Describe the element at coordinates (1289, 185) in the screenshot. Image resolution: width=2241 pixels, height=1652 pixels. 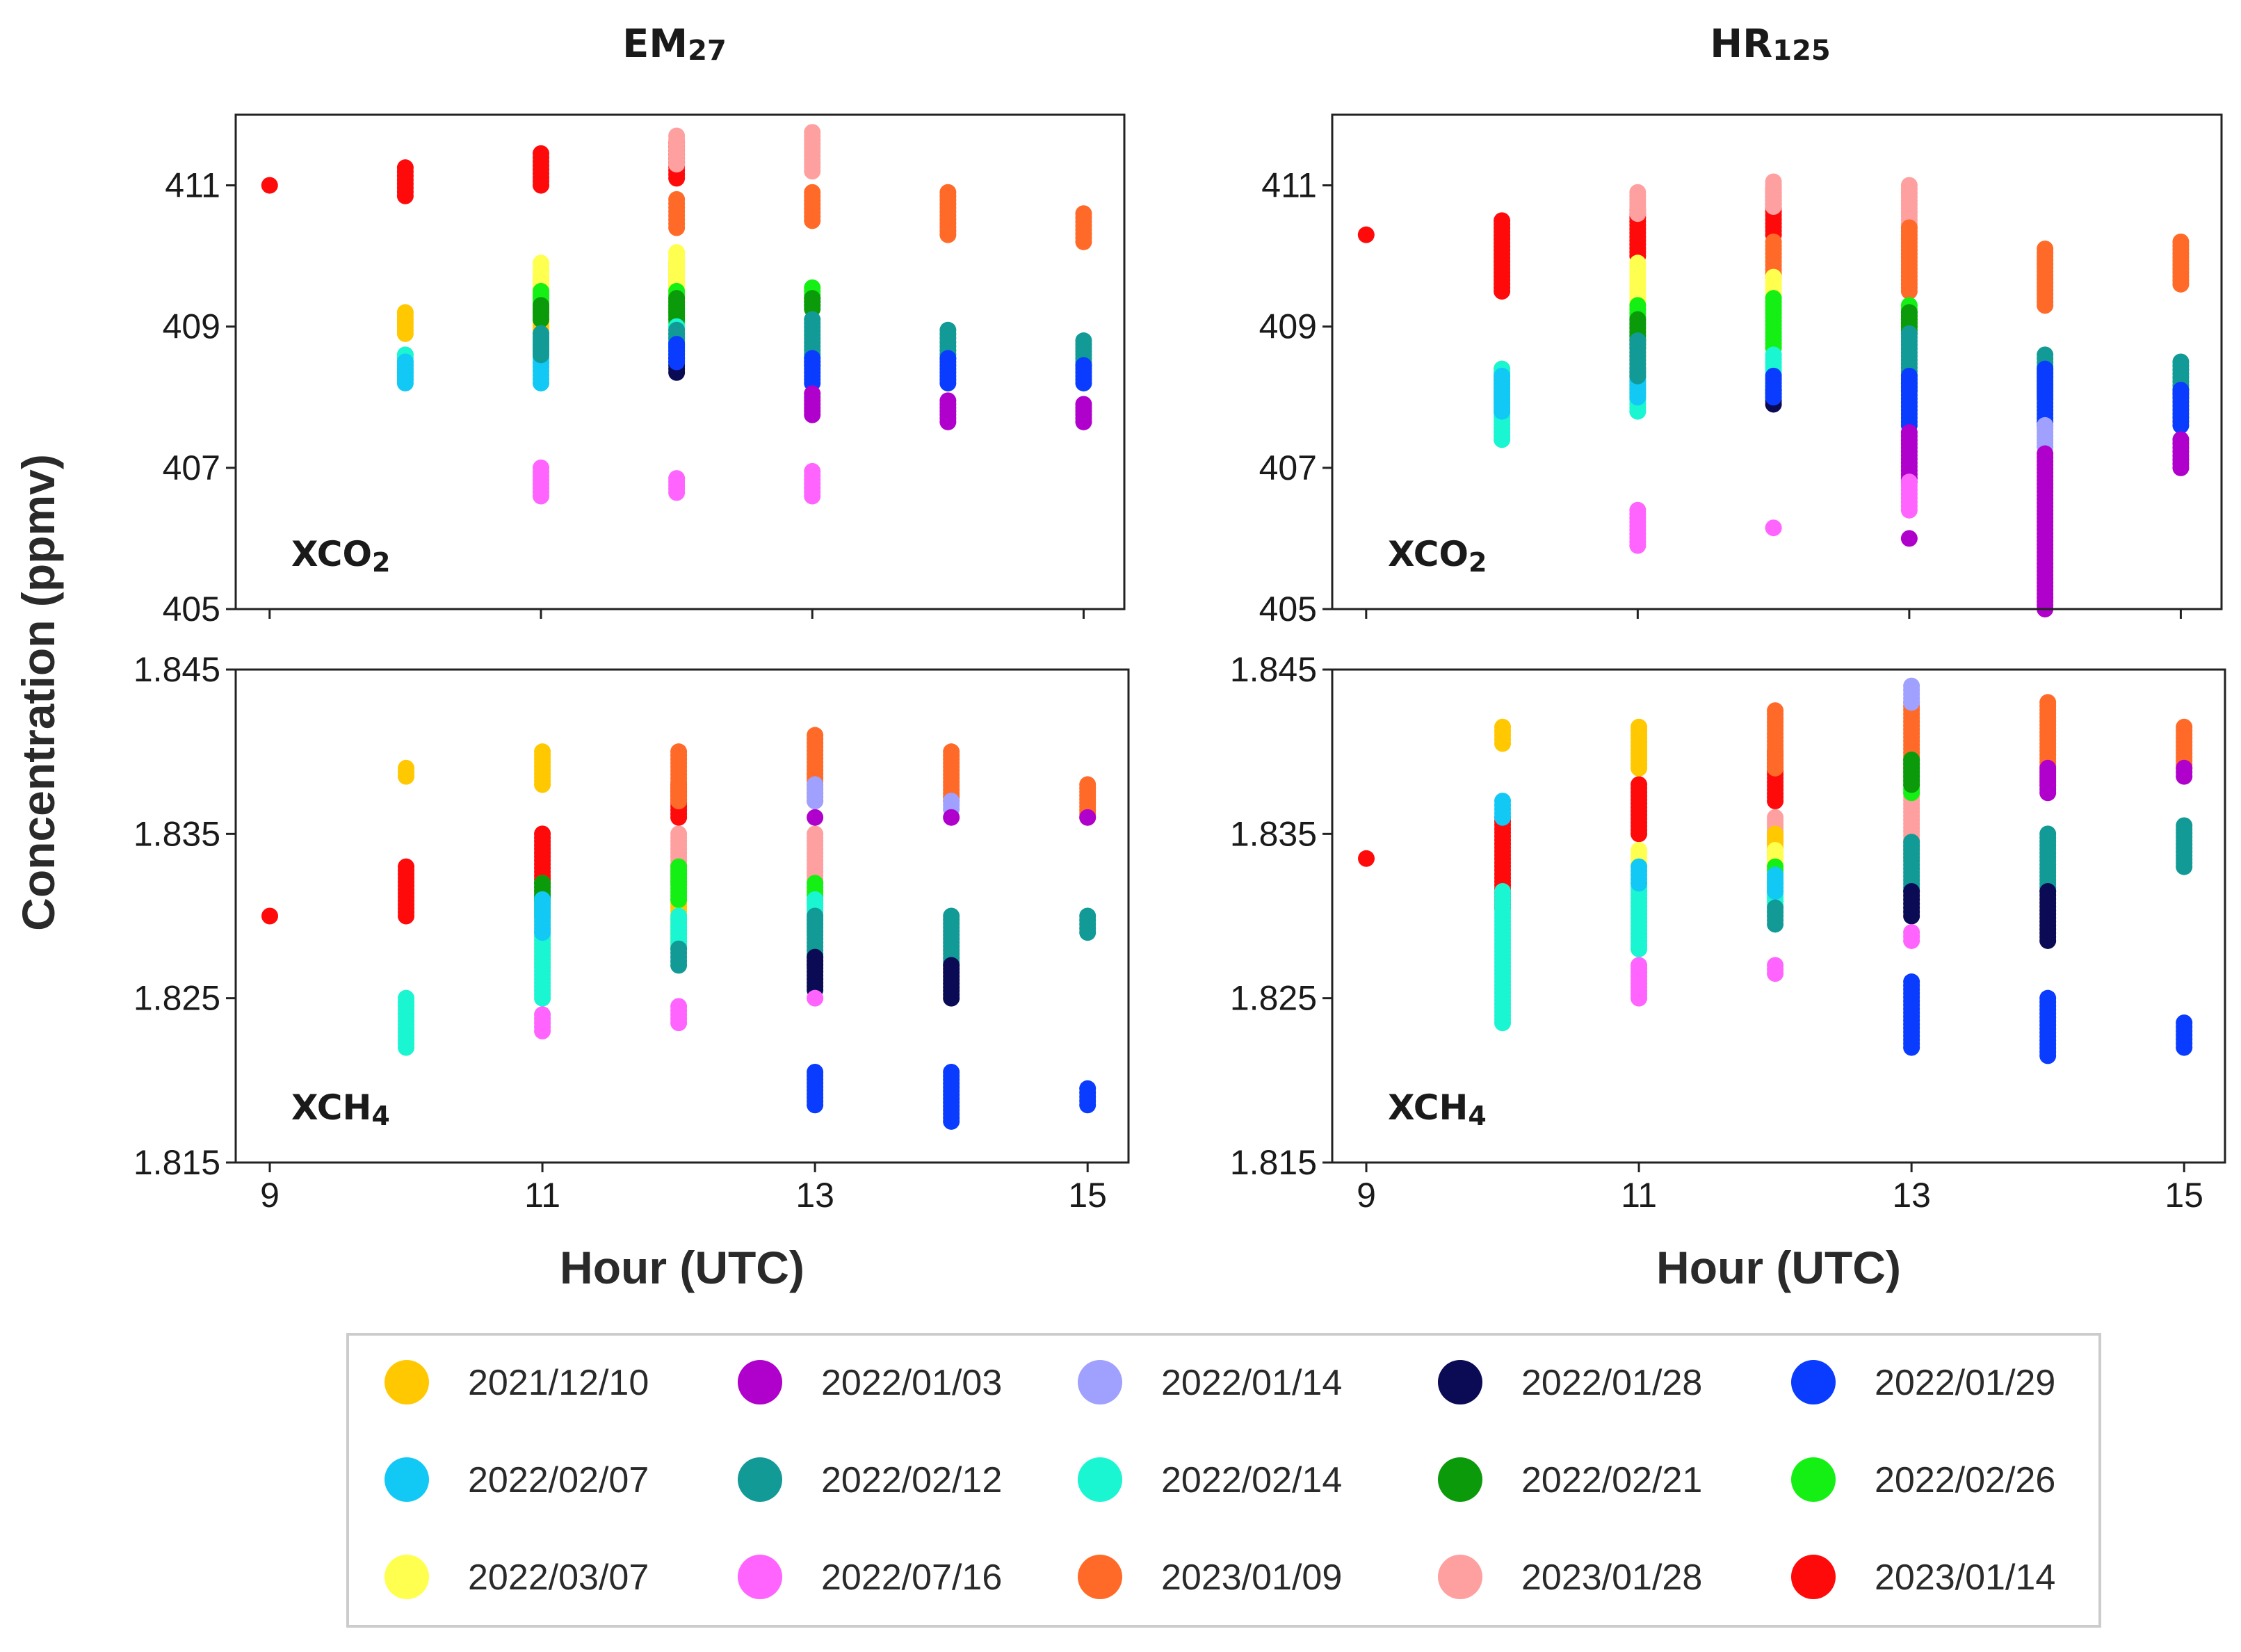
I see `y-tick-label: 411` at that location.